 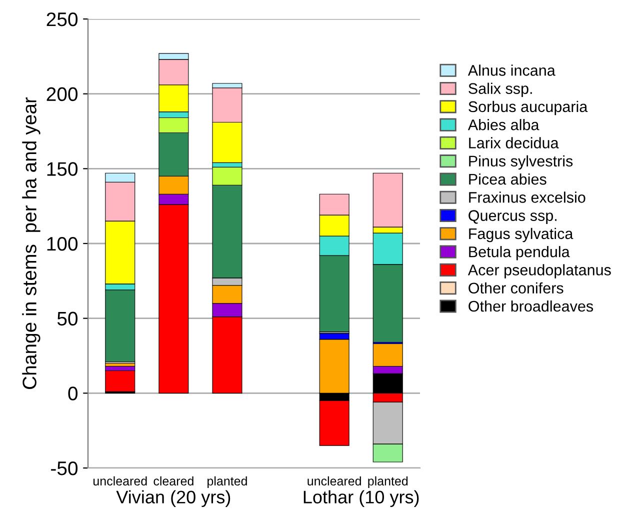 I want to click on legend-label: Fagus sylvatica, so click(x=521, y=235).